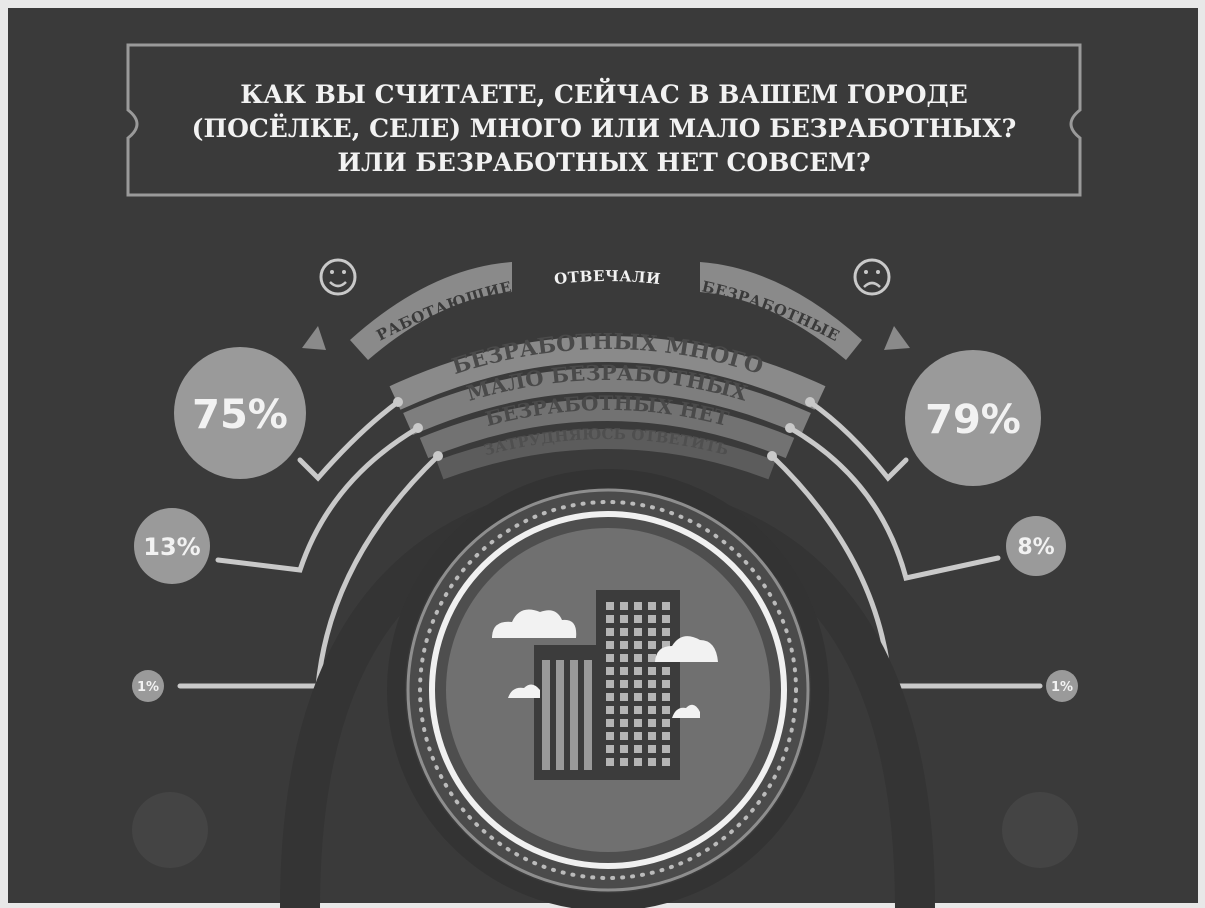 The width and height of the screenshot is (1205, 908). Describe the element at coordinates (605, 663) in the screenshot. I see `cloud-icon` at that location.